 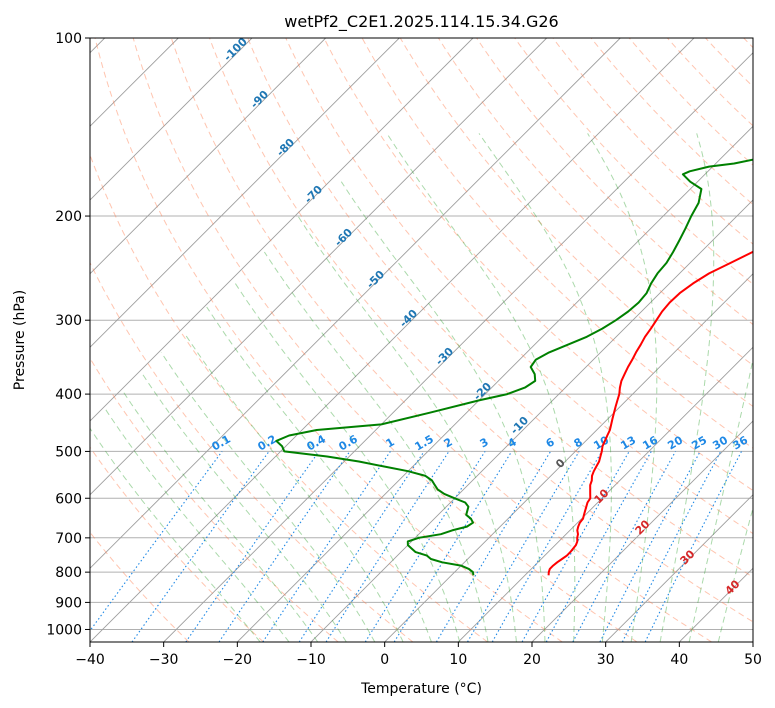 I want to click on x-axis-label: Temperature (°C), so click(x=421, y=689).